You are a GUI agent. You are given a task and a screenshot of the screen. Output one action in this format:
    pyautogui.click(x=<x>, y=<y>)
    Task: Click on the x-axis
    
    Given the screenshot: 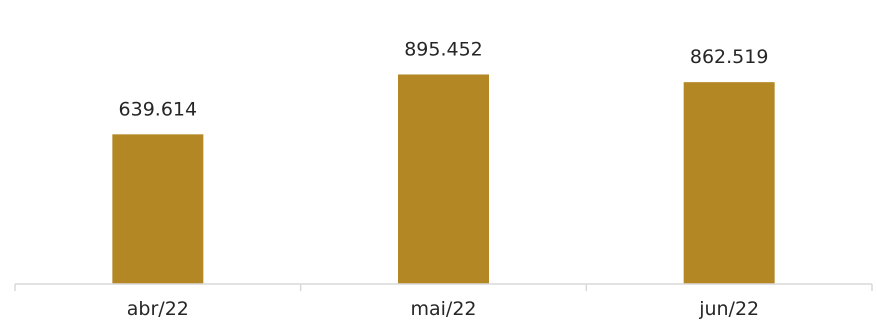 What is the action you would take?
    pyautogui.click(x=443, y=287)
    